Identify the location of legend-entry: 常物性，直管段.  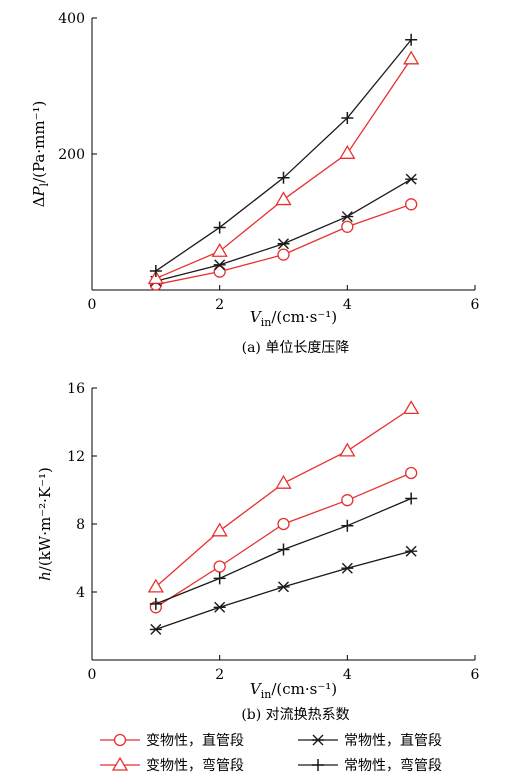
(370, 740).